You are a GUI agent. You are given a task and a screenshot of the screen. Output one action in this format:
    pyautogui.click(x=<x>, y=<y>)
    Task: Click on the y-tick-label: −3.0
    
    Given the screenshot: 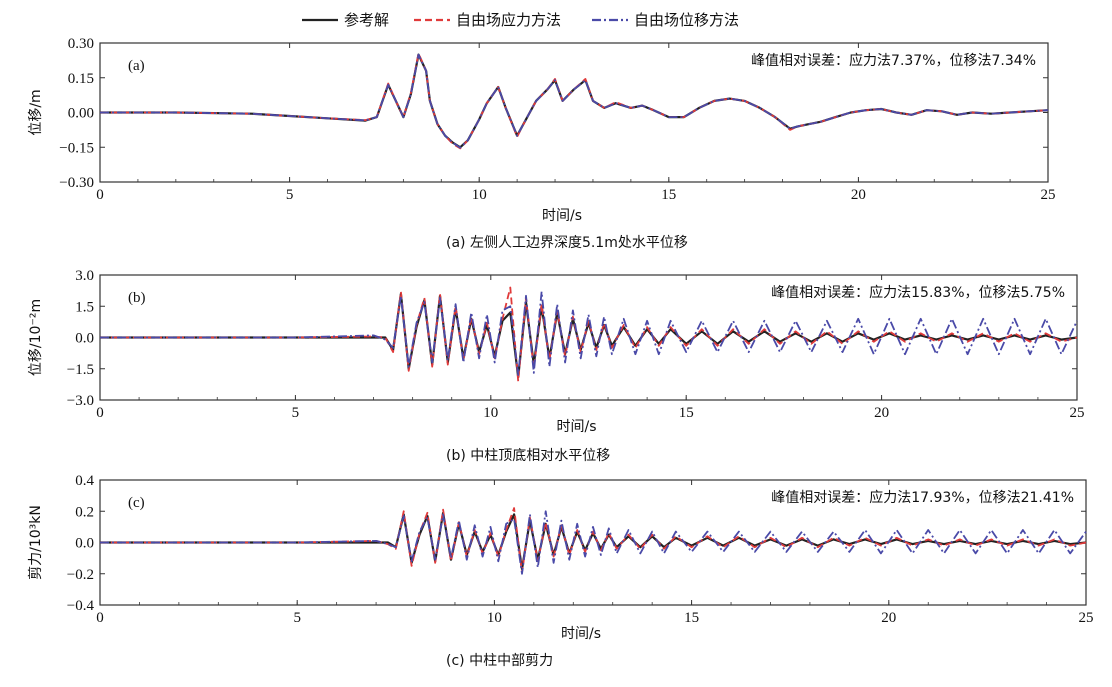 What is the action you would take?
    pyautogui.click(x=80, y=401)
    